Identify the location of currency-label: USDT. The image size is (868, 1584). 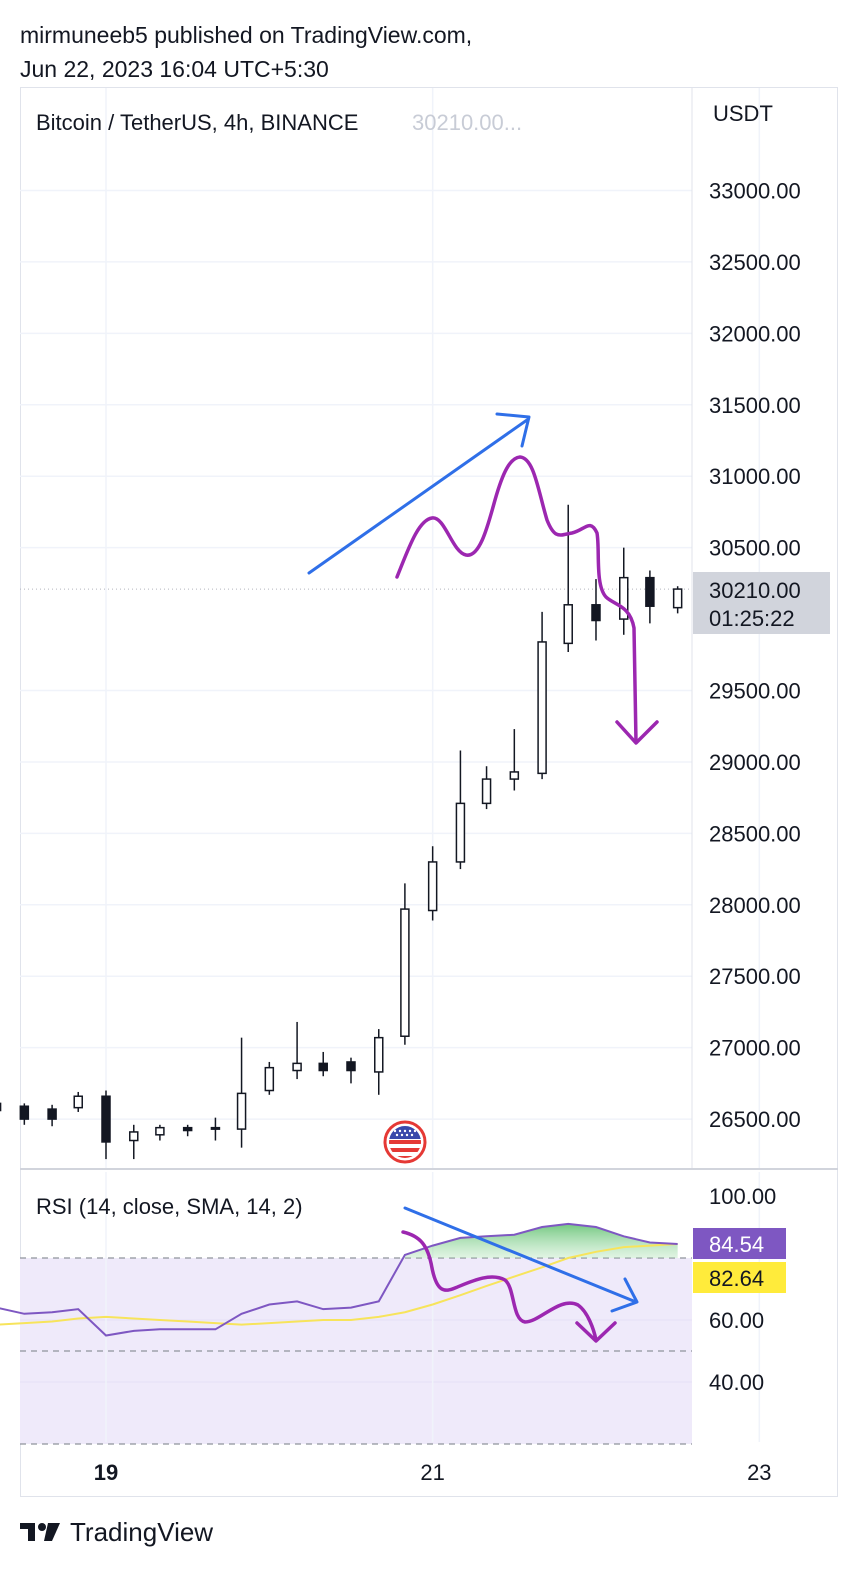
(743, 113).